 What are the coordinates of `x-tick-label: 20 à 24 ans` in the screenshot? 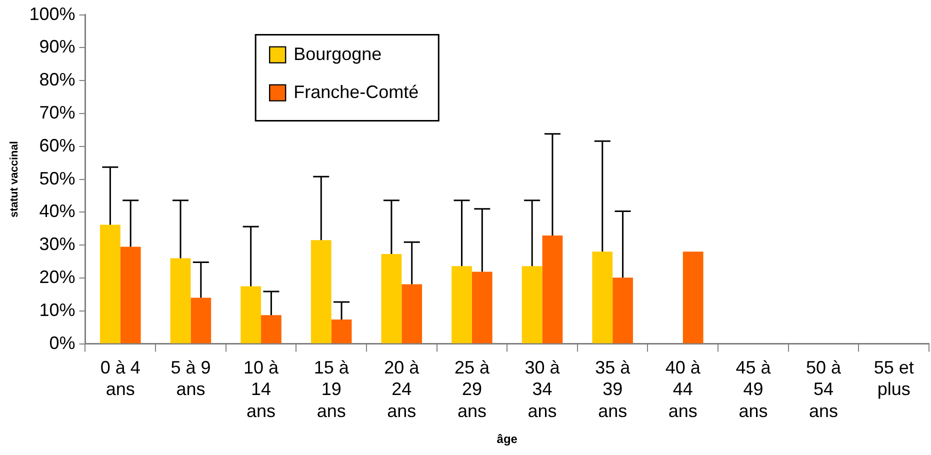 It's located at (402, 389).